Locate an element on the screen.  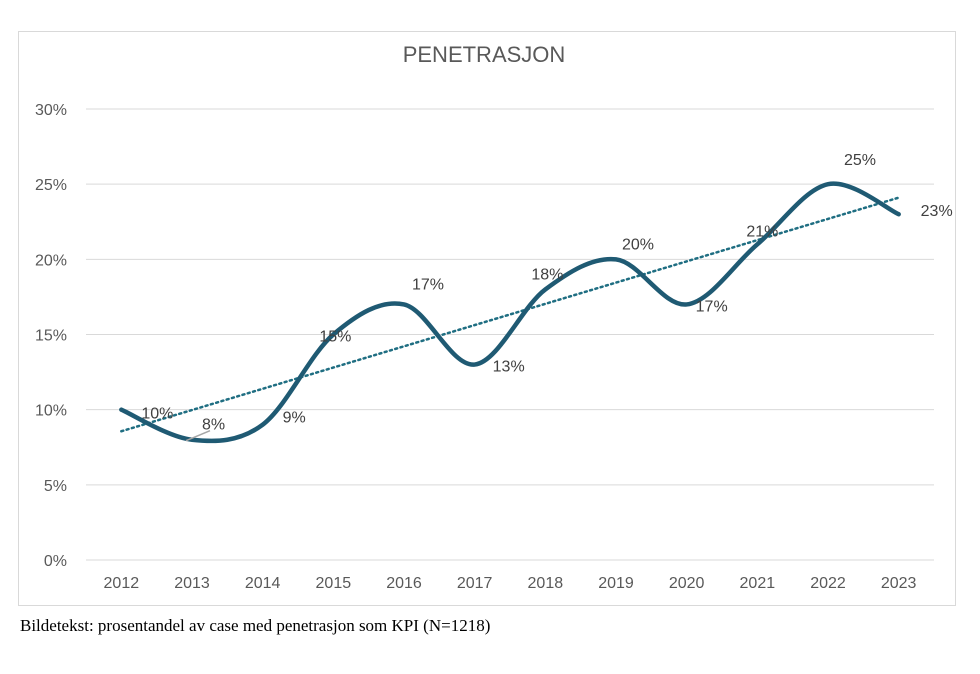
data-label: 15% is located at coordinates (335, 337).